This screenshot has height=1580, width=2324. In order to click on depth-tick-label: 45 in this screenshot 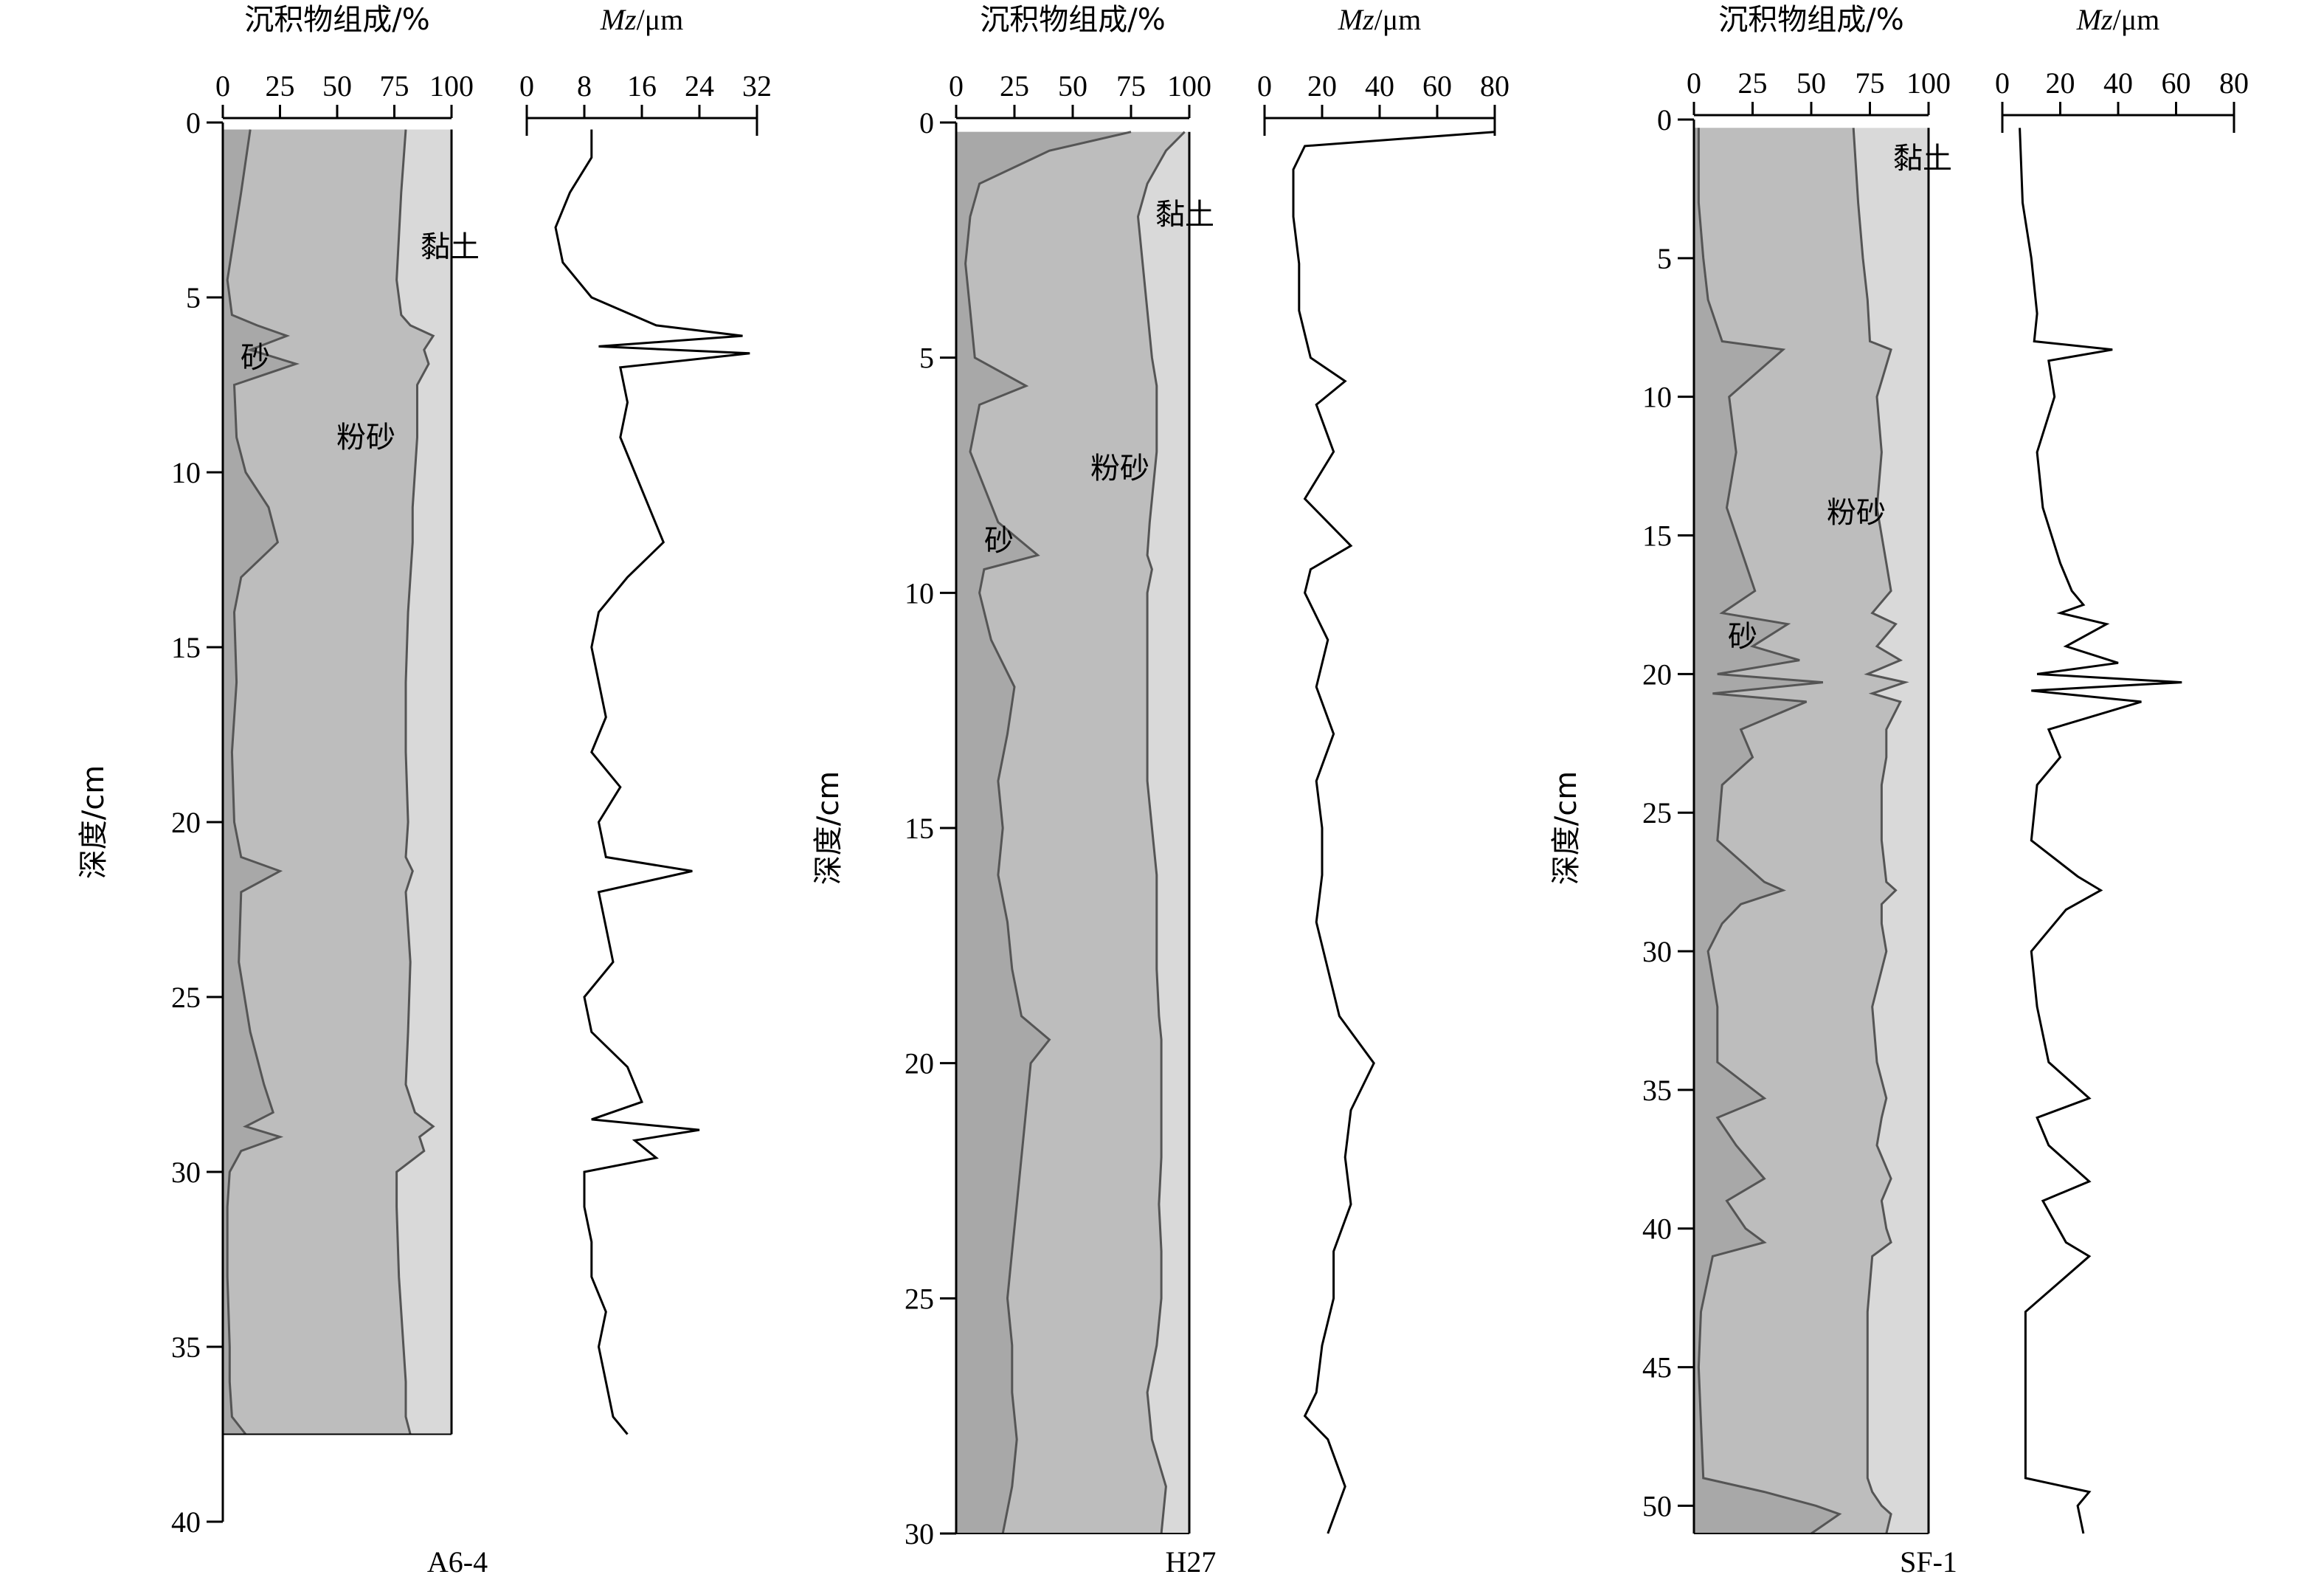, I will do `click(1657, 1367)`.